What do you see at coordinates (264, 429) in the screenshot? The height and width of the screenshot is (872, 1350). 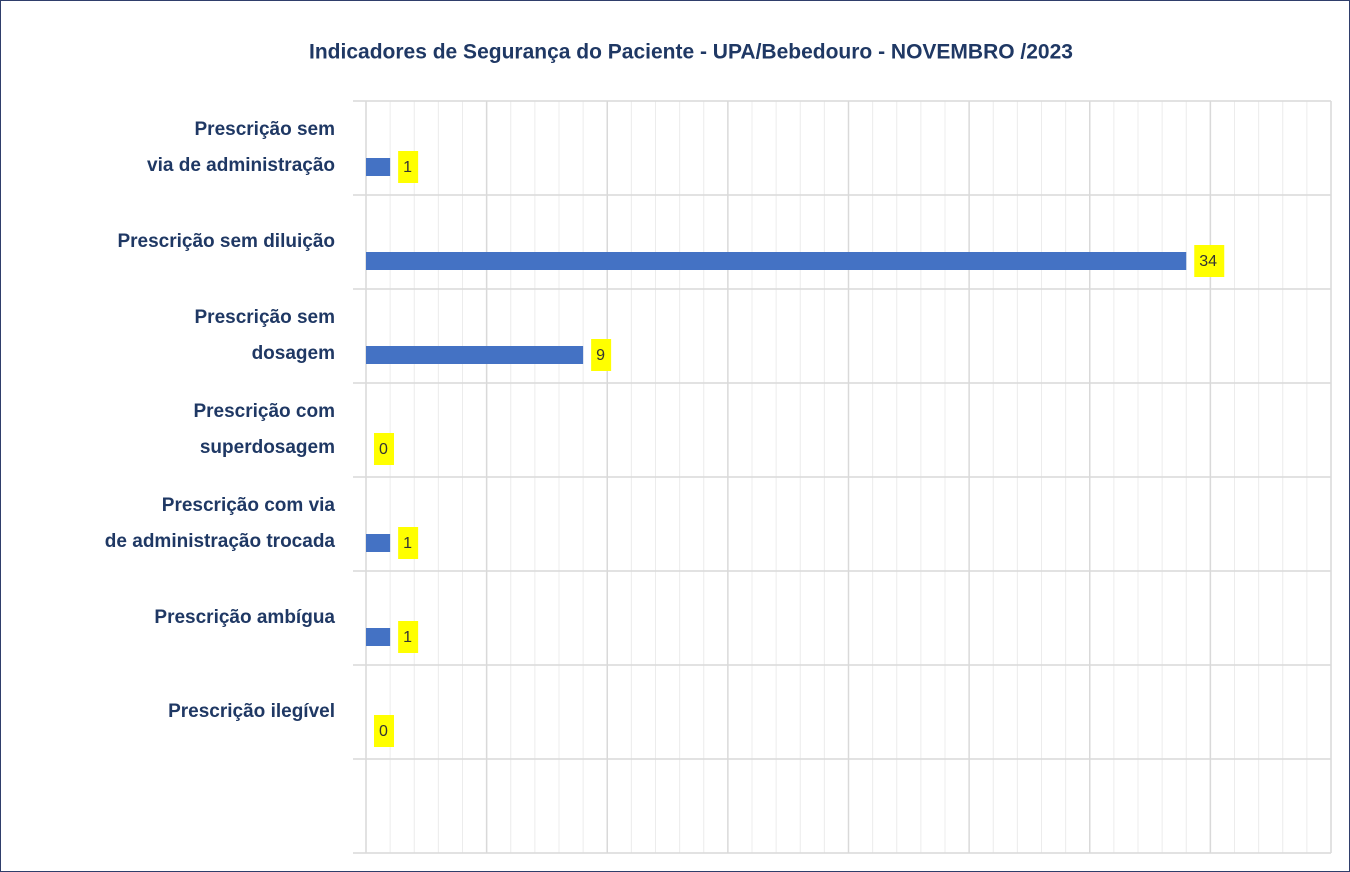 I see `y-tick-label: Prescrição com superdosagem` at bounding box center [264, 429].